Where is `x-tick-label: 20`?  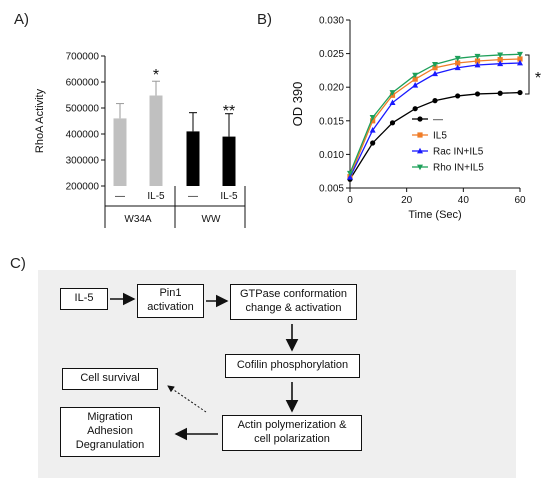 x-tick-label: 20 is located at coordinates (407, 200).